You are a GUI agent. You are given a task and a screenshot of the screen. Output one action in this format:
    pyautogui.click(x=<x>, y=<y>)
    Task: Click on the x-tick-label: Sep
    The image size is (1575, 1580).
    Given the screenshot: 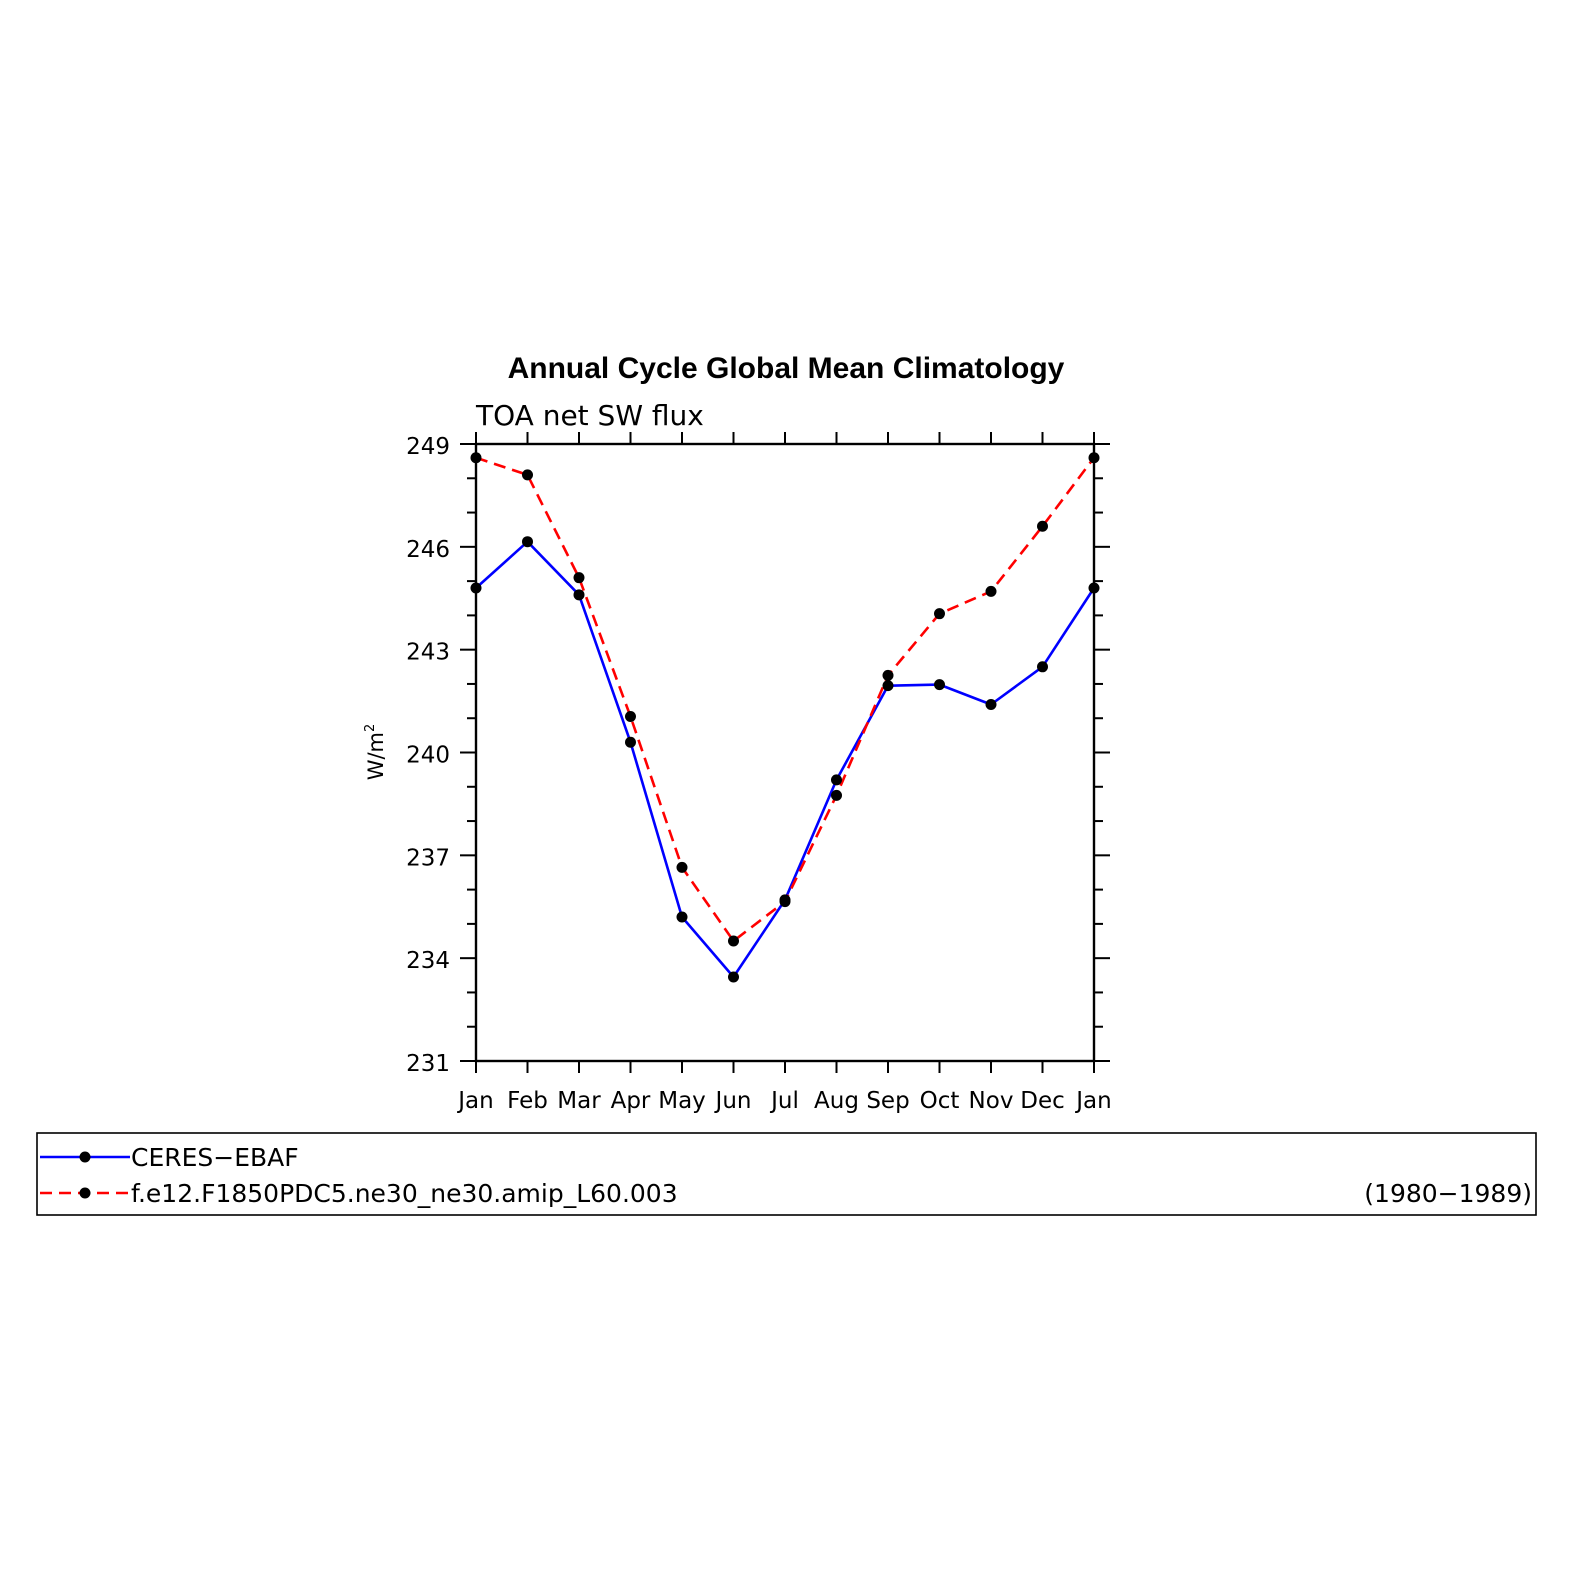 What is the action you would take?
    pyautogui.click(x=887, y=1101)
    